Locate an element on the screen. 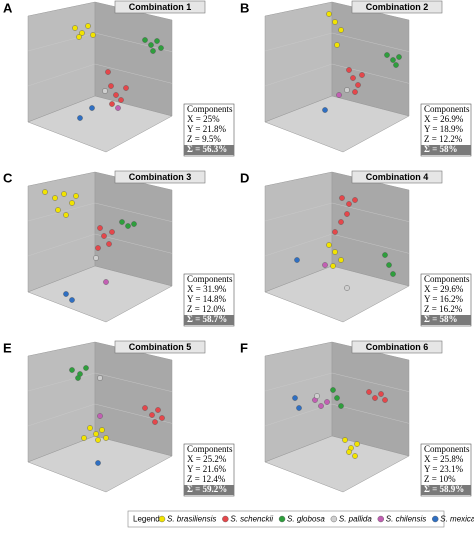  component-text: Z = 12.2% is located at coordinates (443, 139).